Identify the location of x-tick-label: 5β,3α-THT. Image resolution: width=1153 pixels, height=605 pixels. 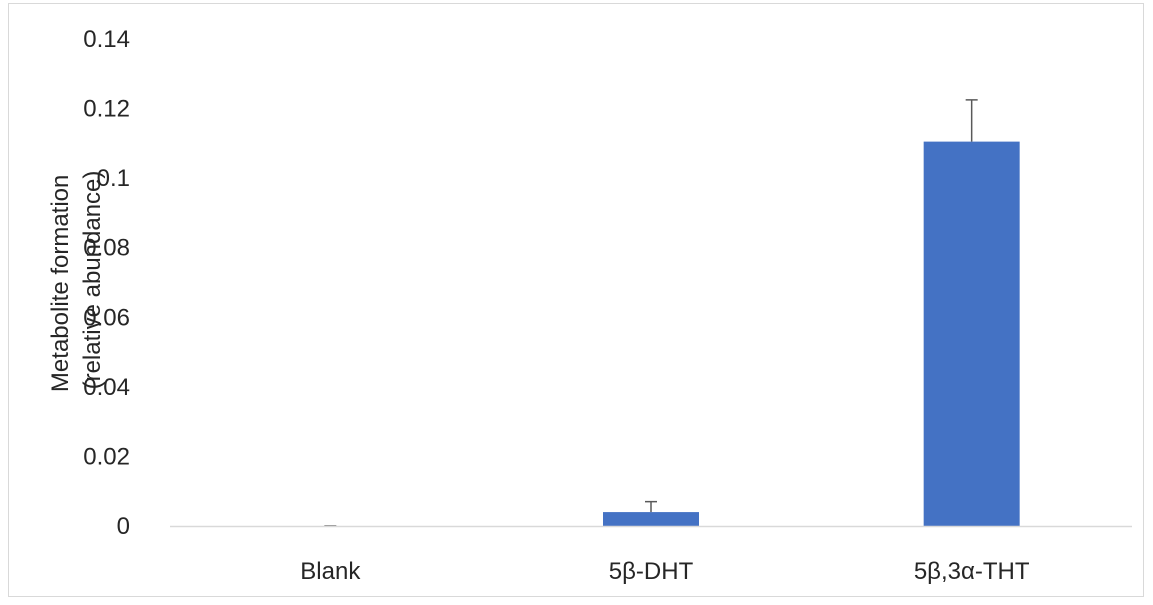
(972, 571).